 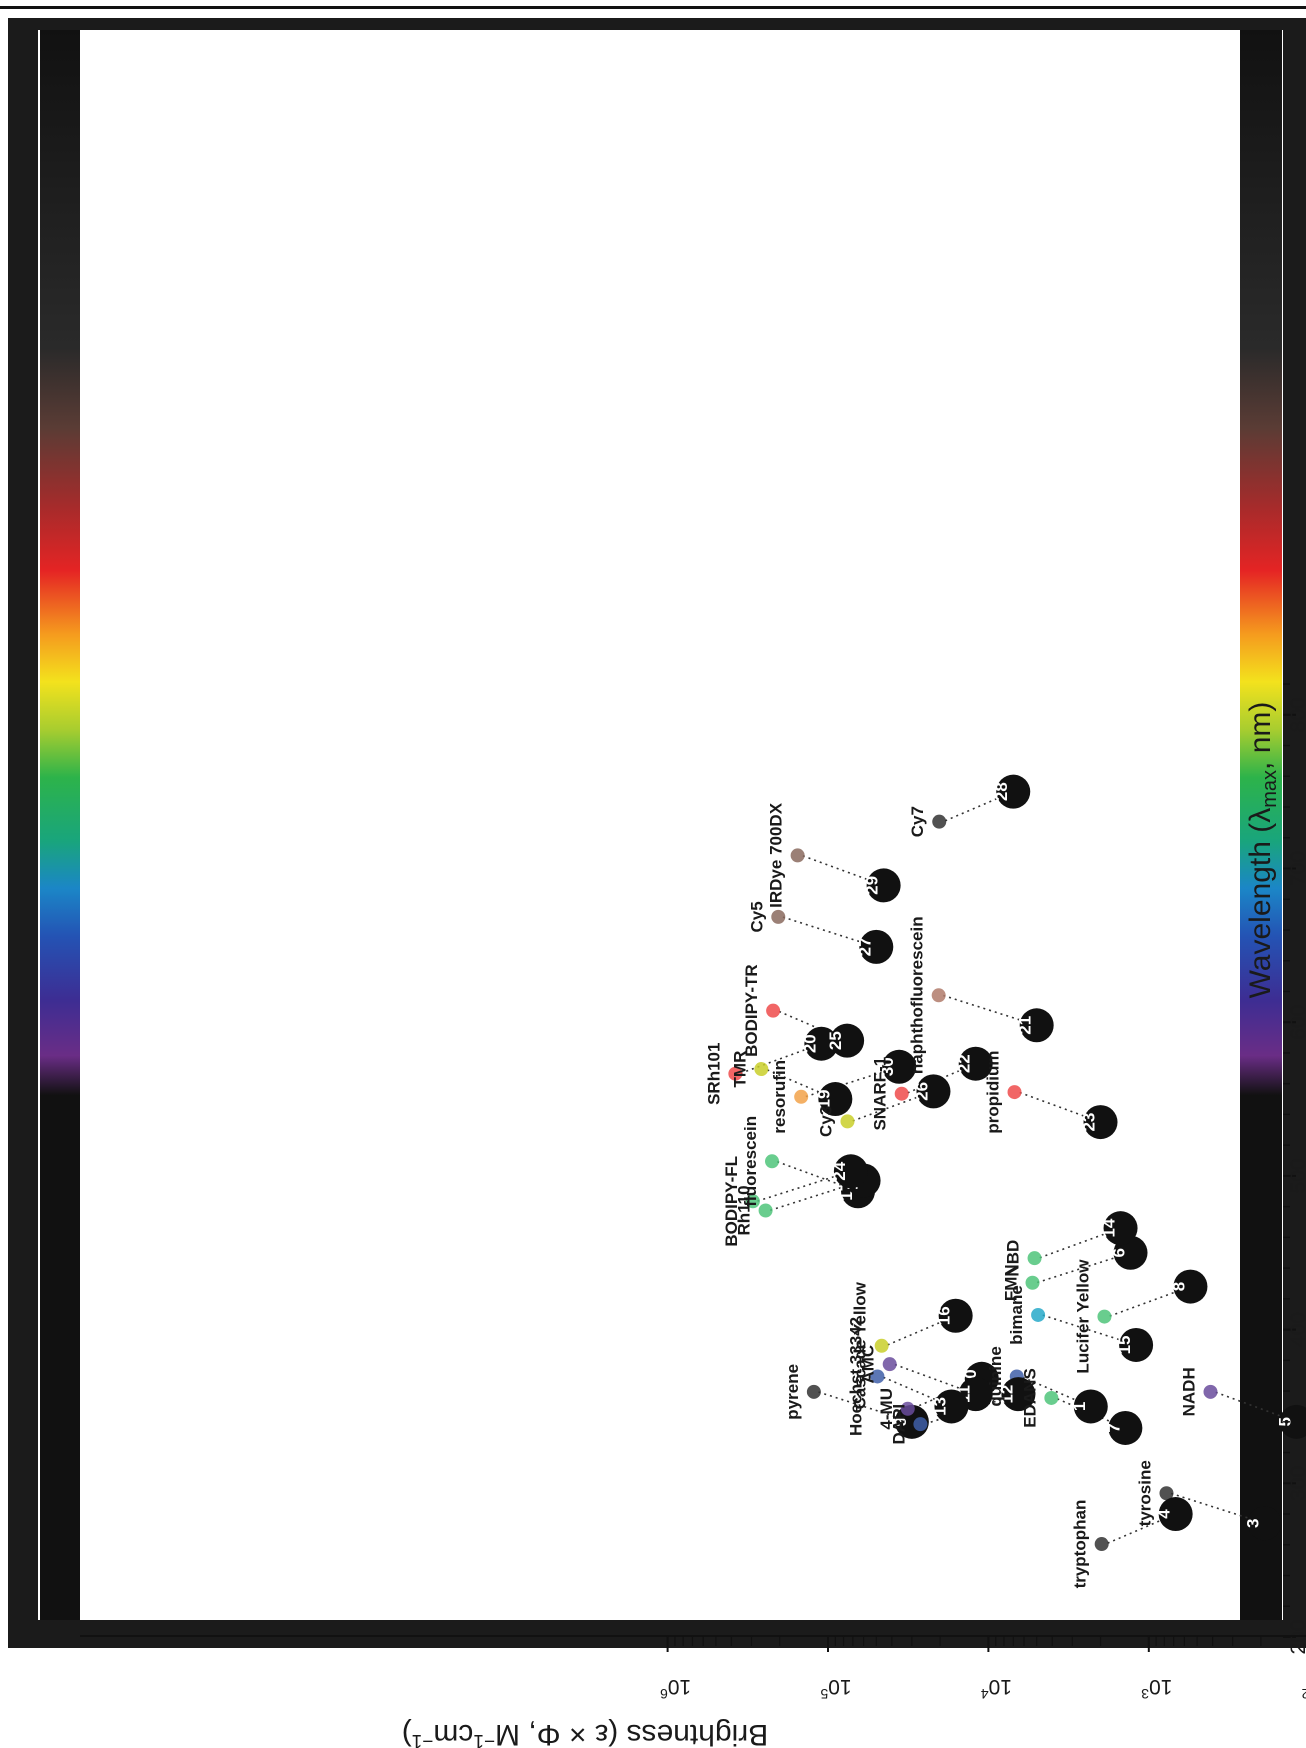 I want to click on compound-name-28: Cy7, so click(x=917, y=821).